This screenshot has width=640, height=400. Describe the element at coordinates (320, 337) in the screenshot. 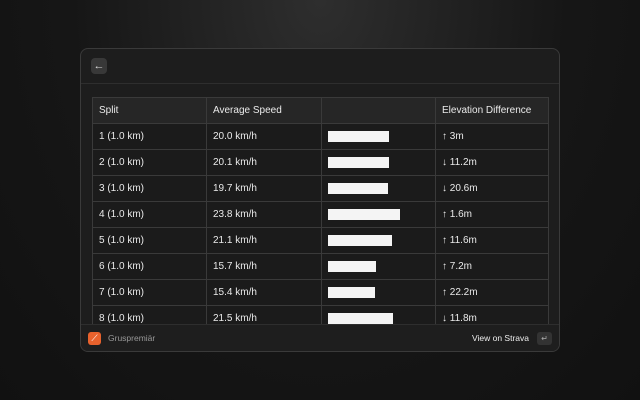

I see `footer: ⟋ Gruspremiär View on Strava ↵` at that location.